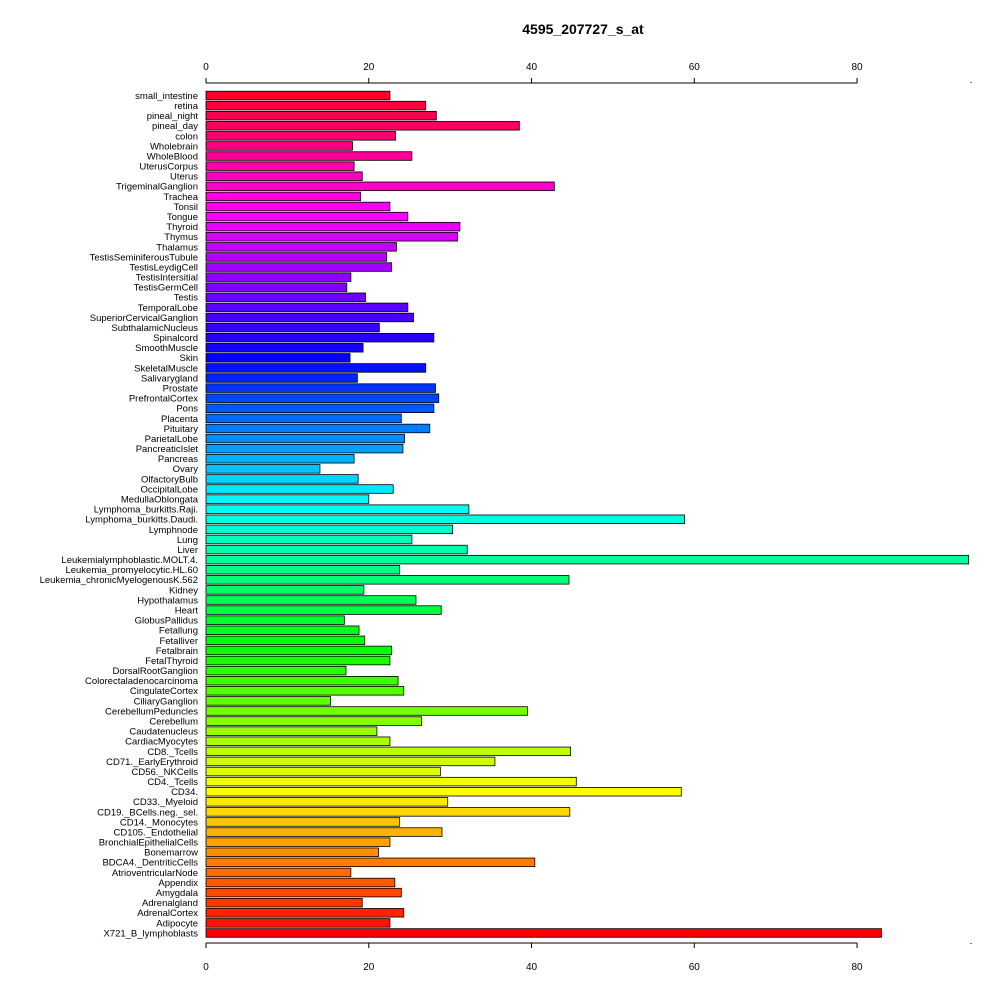 The height and width of the screenshot is (1005, 1000). What do you see at coordinates (173, 530) in the screenshot?
I see `category-label: Lymphnode` at bounding box center [173, 530].